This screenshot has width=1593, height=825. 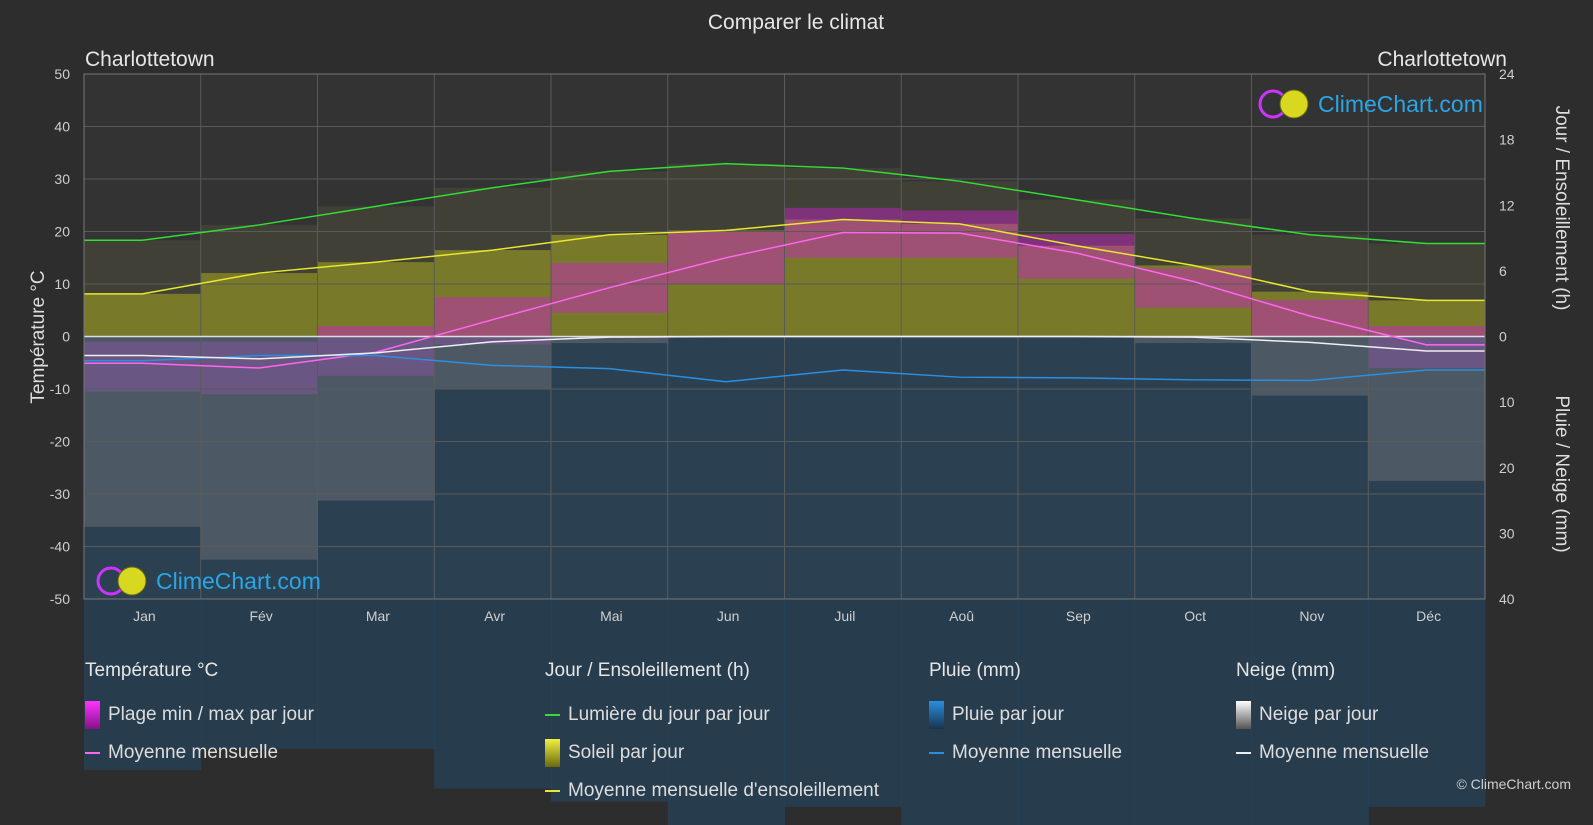 I want to click on month-tick-label: Déc, so click(x=1428, y=616).